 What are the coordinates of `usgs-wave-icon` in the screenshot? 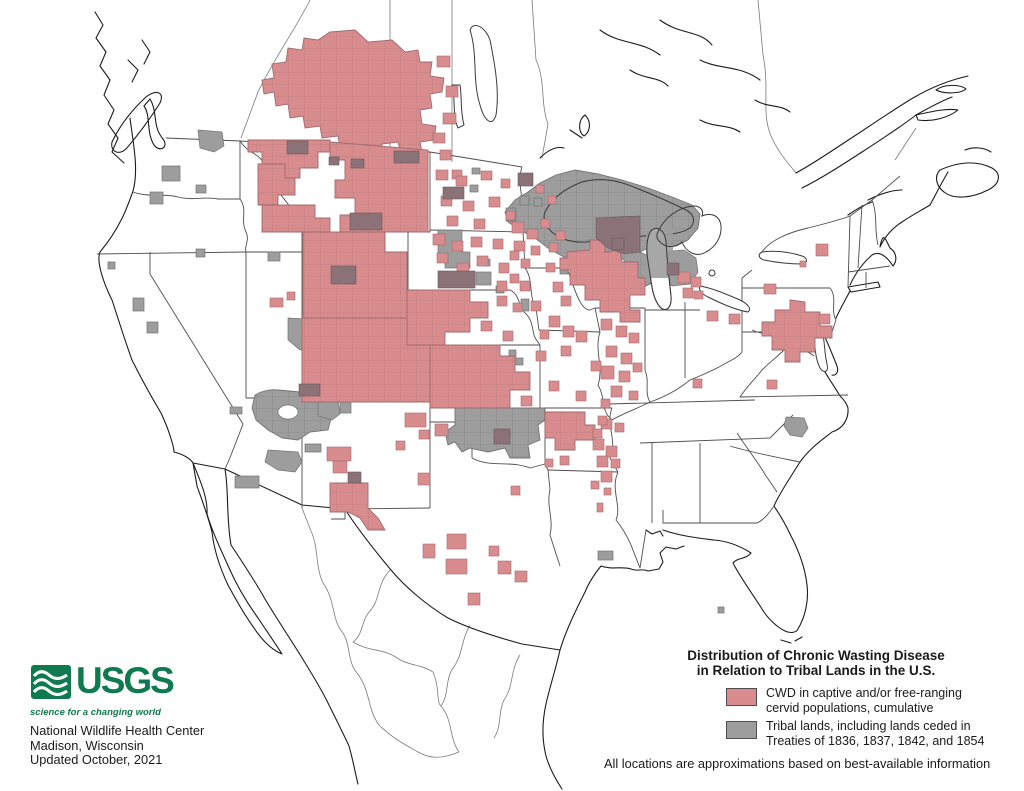 It's located at (51, 682).